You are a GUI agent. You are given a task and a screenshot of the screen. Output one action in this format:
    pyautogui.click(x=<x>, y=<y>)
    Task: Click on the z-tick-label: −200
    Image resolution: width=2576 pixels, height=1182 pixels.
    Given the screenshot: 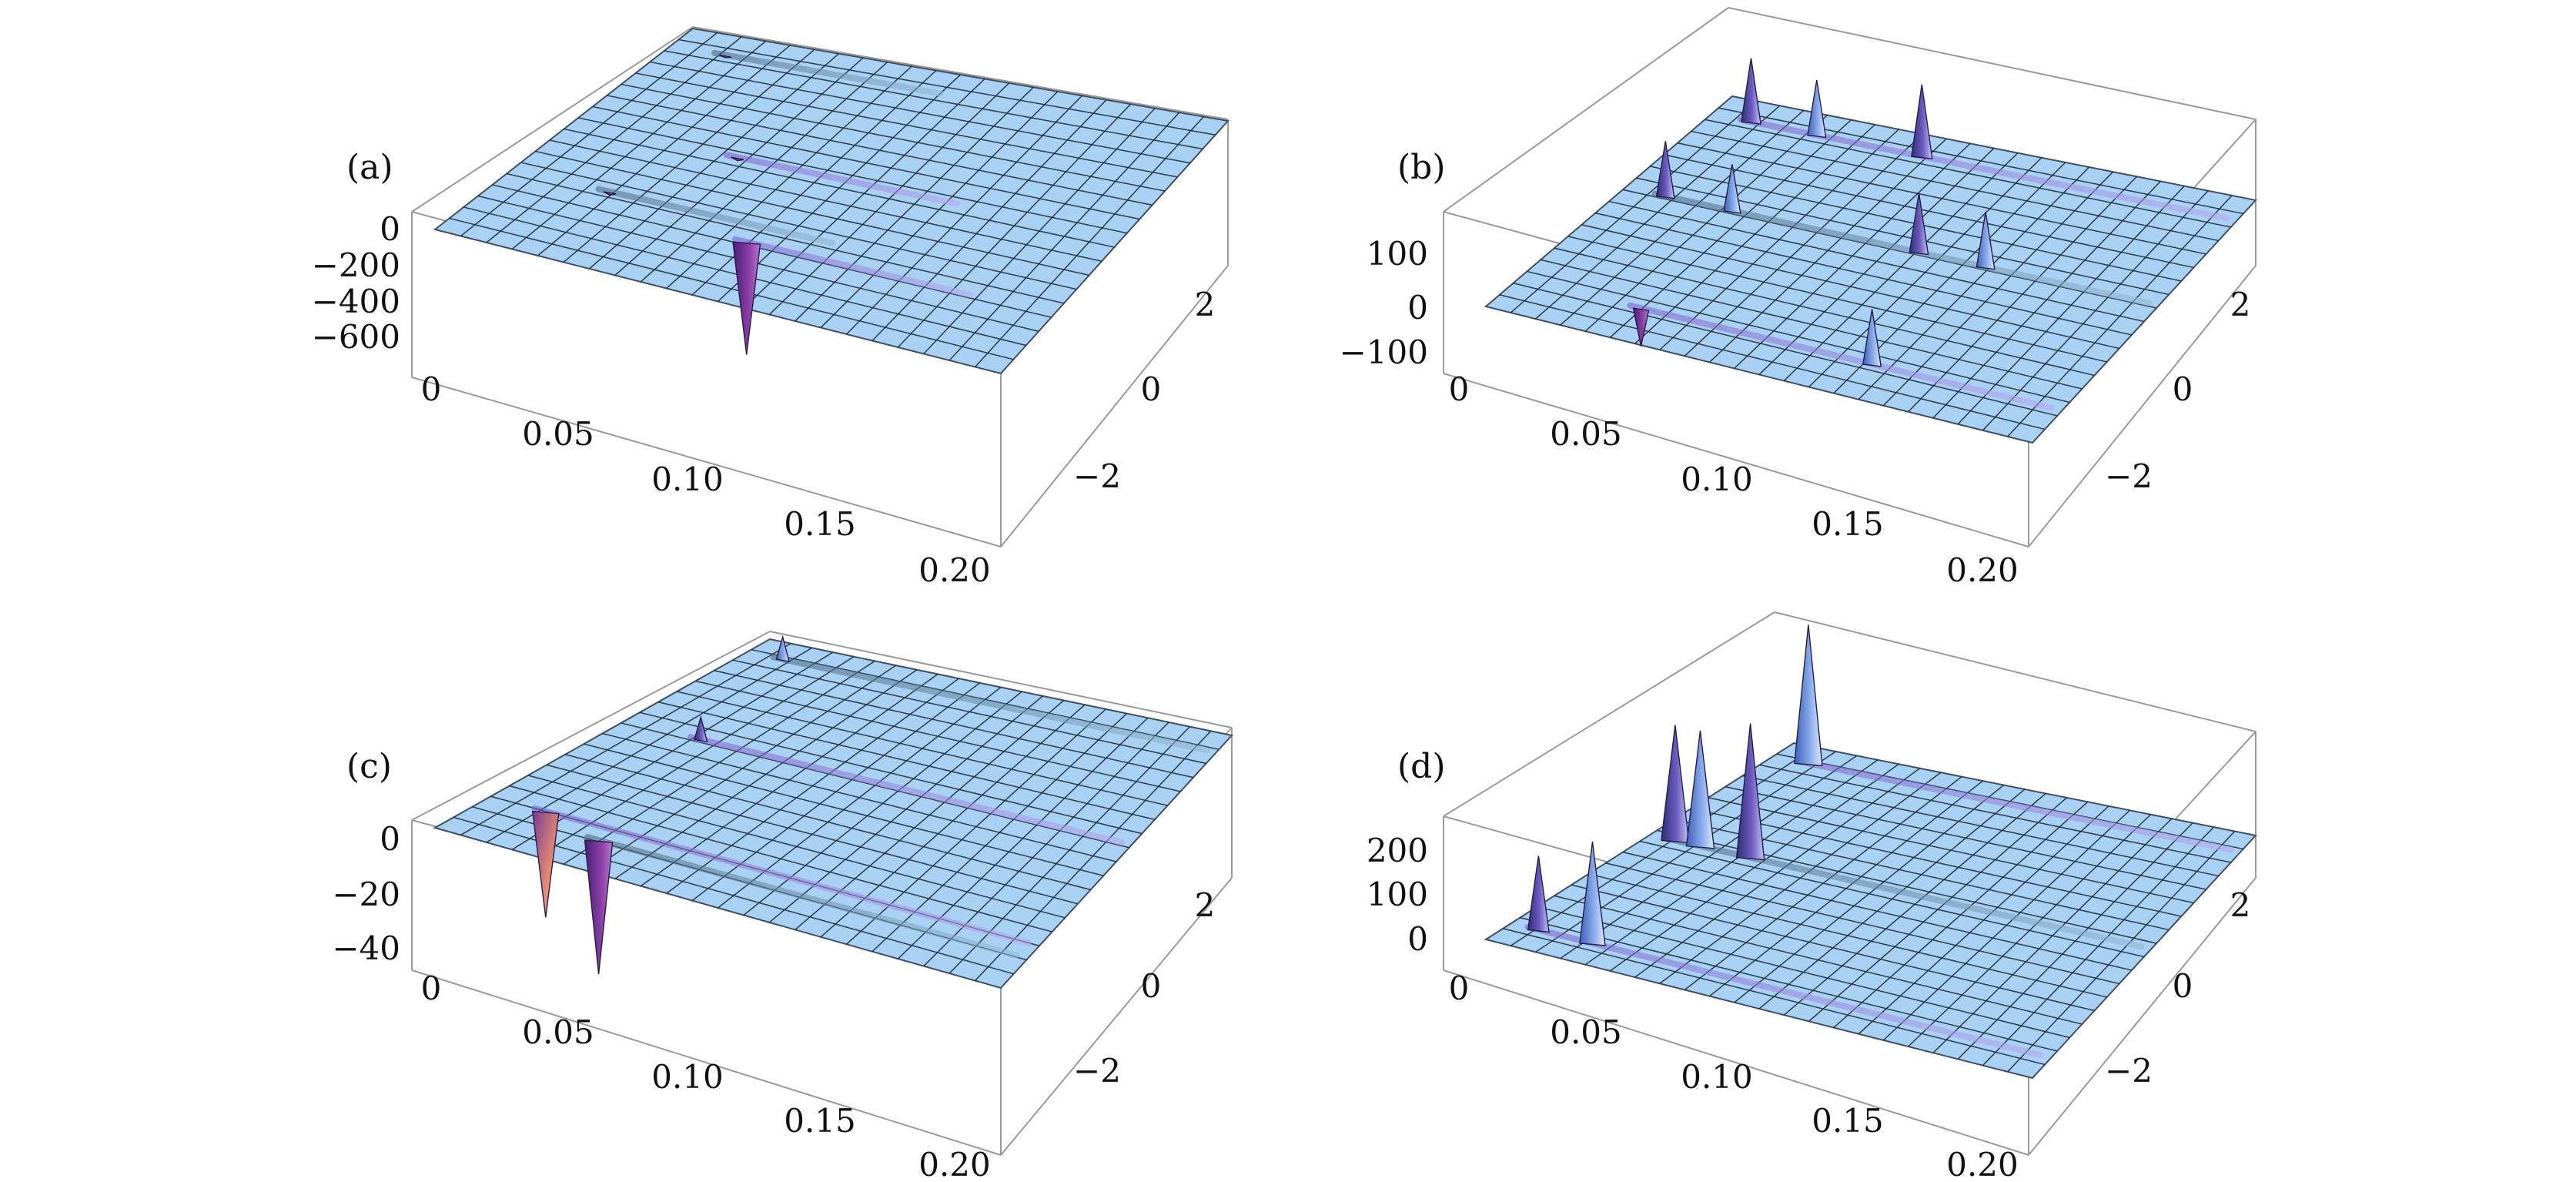 What is the action you would take?
    pyautogui.click(x=356, y=265)
    